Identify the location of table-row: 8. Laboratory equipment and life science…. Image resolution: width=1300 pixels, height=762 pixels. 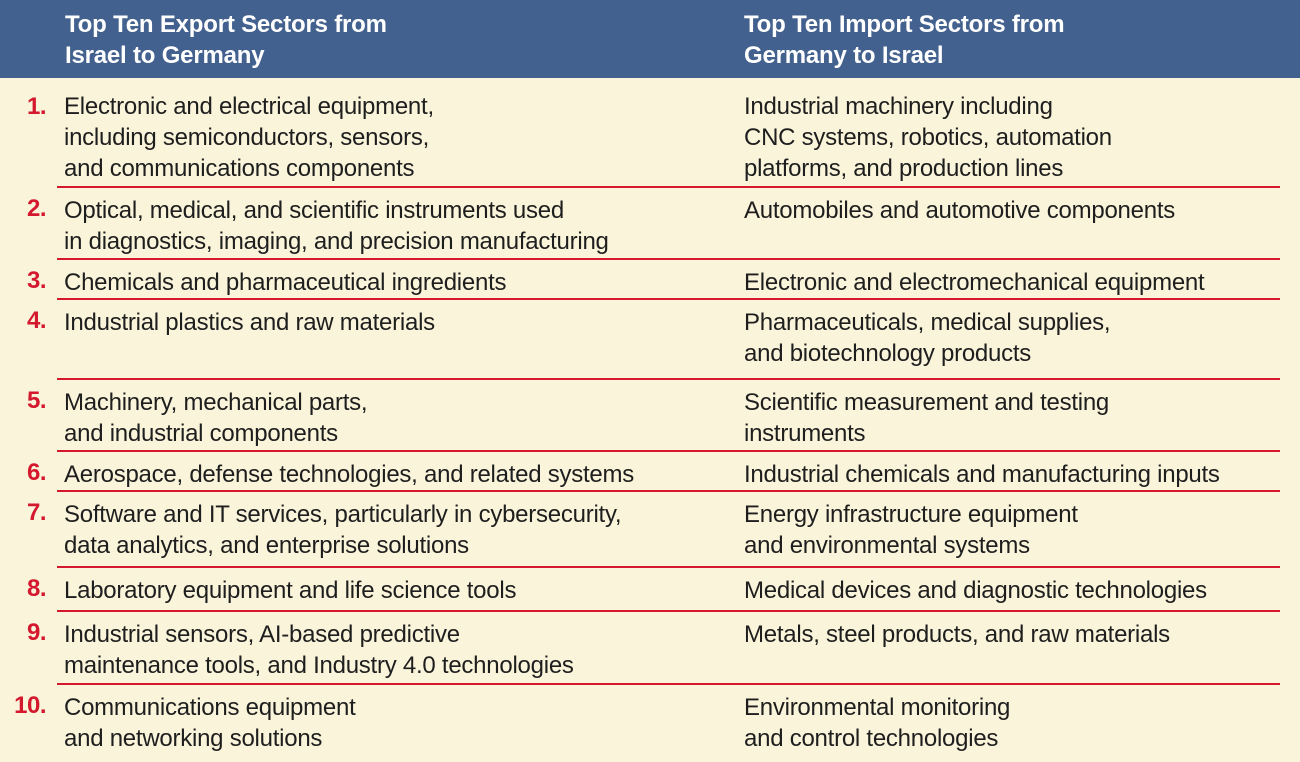
(650, 588).